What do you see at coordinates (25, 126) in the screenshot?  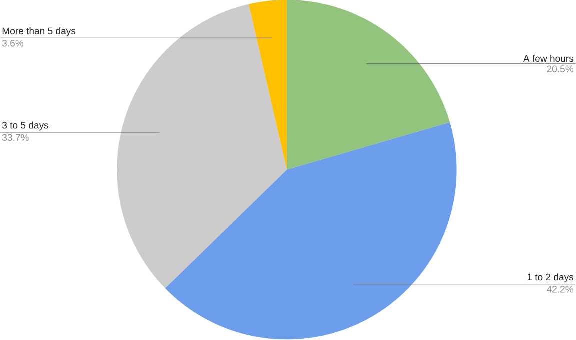 I see `slice-label: 3 to 5 days` at bounding box center [25, 126].